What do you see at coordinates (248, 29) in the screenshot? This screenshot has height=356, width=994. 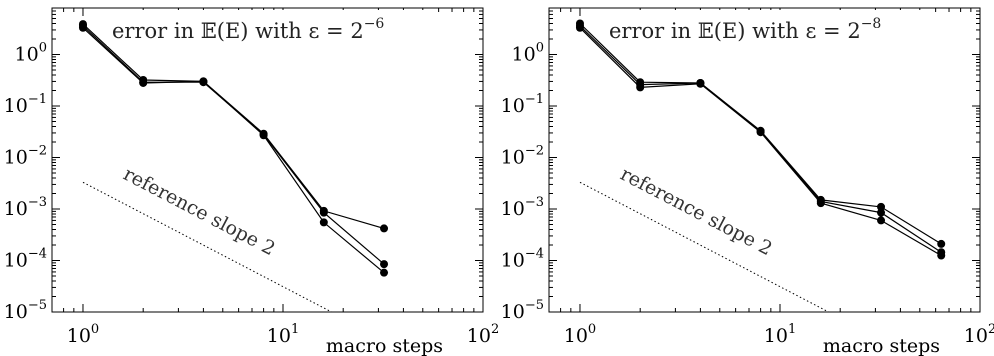 I see `chart-title: error in 𝔼(E) with ε = 2−6` at bounding box center [248, 29].